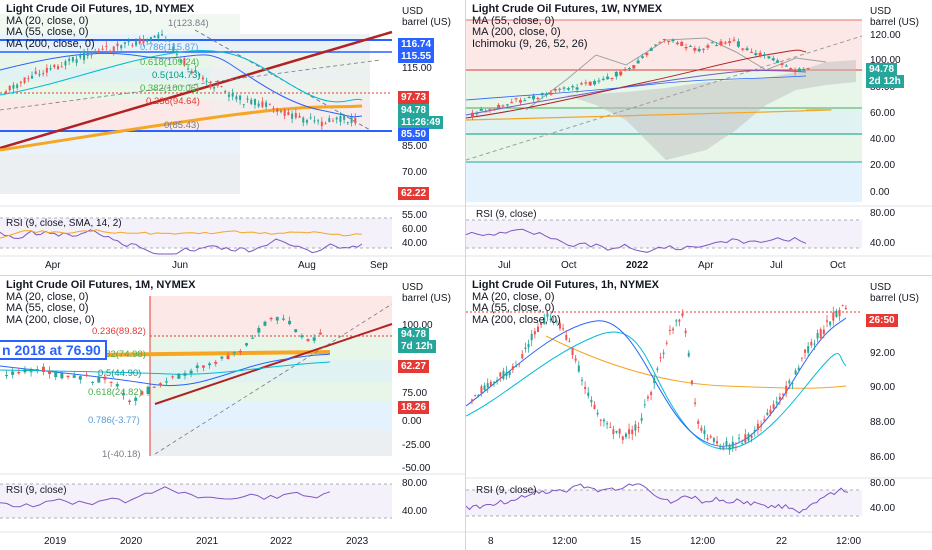 Image resolution: width=932 pixels, height=550 pixels. Describe the element at coordinates (883, 213) in the screenshot. I see `rsi-tick: 80.00` at that location.